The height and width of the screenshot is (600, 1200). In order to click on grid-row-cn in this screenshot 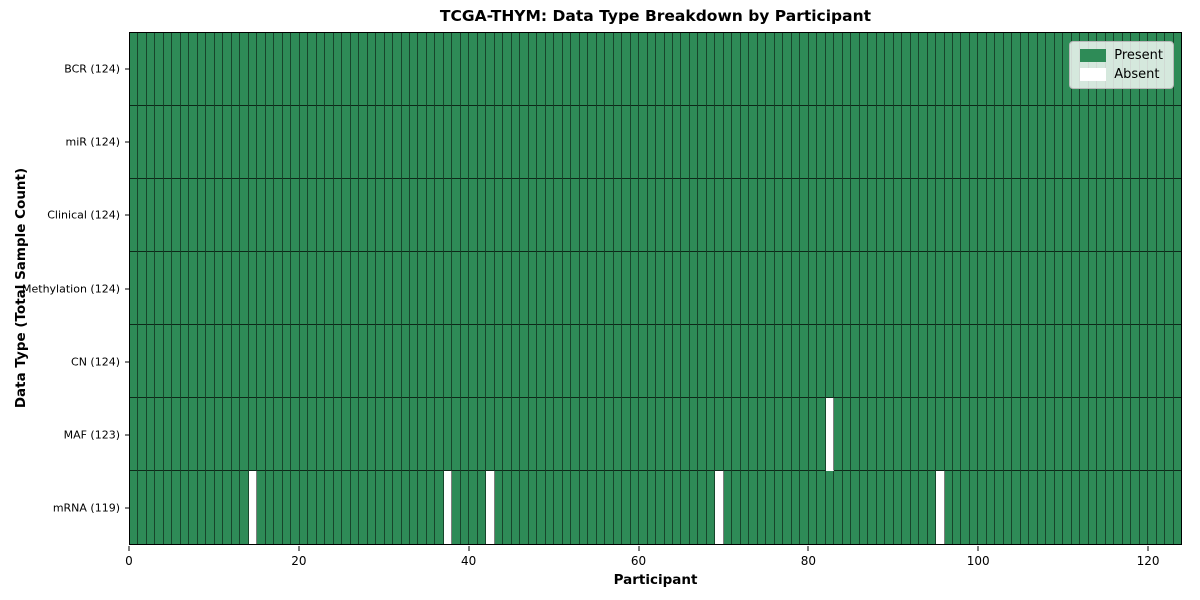, I will do `click(656, 361)`.